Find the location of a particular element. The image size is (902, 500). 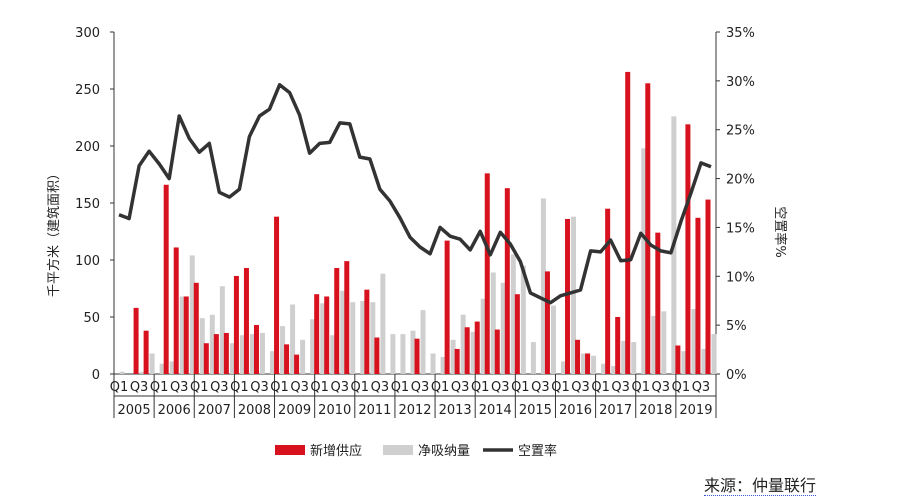

x-year-label: 2017 is located at coordinates (615, 410).